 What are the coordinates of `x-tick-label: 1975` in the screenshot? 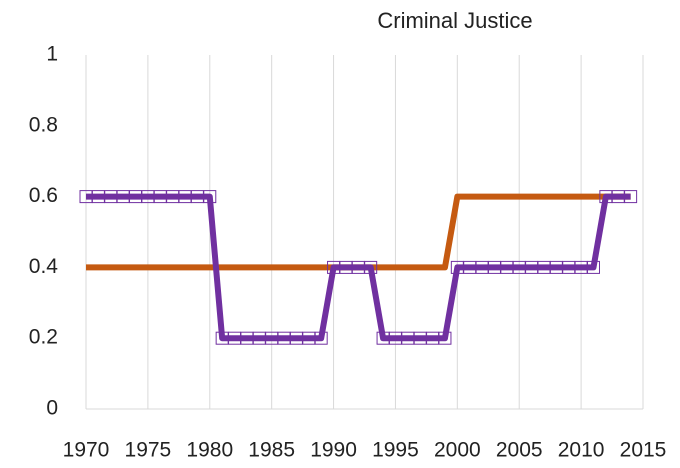 It's located at (148, 450).